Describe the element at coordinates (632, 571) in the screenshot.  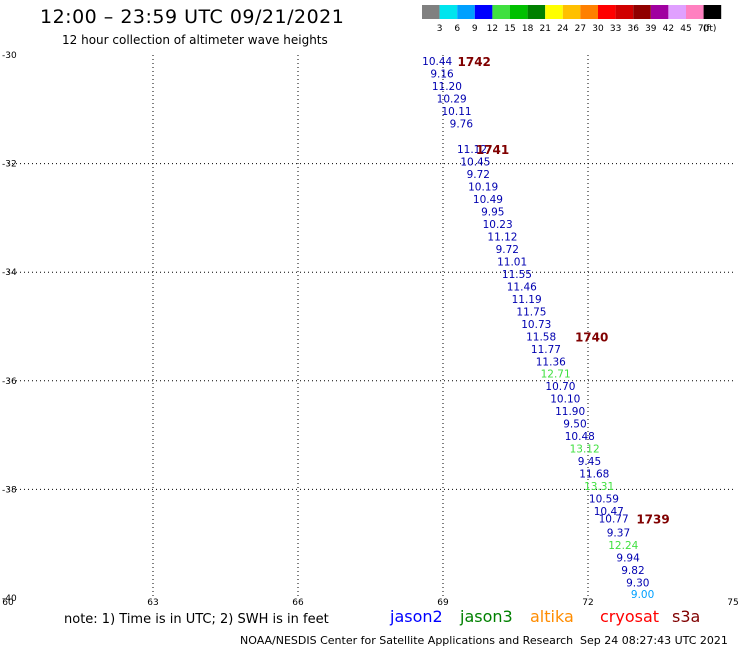
I see `wave-height-point: 9.82` at that location.